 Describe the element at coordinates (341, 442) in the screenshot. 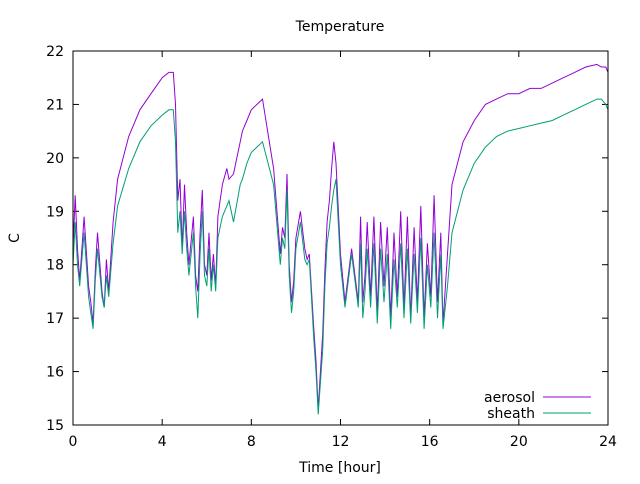

I see `x-tick-label: 12` at that location.